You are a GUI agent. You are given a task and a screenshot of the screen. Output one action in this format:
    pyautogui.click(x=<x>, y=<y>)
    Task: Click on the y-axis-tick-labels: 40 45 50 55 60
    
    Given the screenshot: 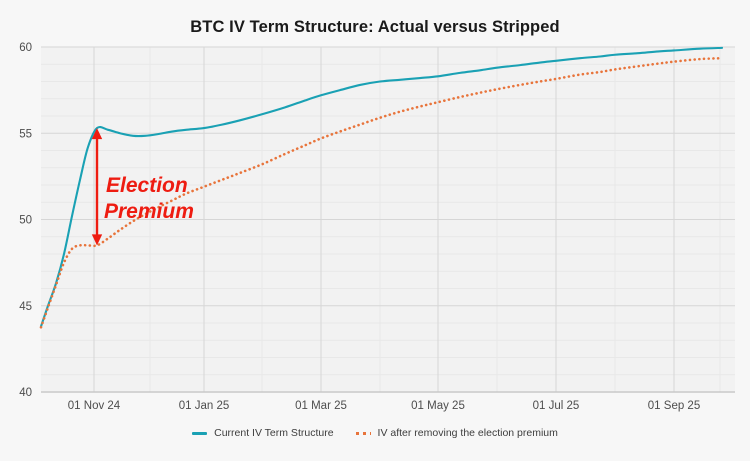 What is the action you would take?
    pyautogui.click(x=25, y=220)
    